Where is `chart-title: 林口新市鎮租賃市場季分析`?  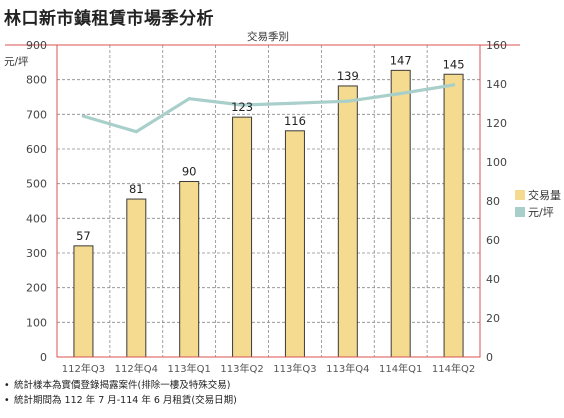 chart-title: 林口新市鎮租賃市場季分析 is located at coordinates (109, 19).